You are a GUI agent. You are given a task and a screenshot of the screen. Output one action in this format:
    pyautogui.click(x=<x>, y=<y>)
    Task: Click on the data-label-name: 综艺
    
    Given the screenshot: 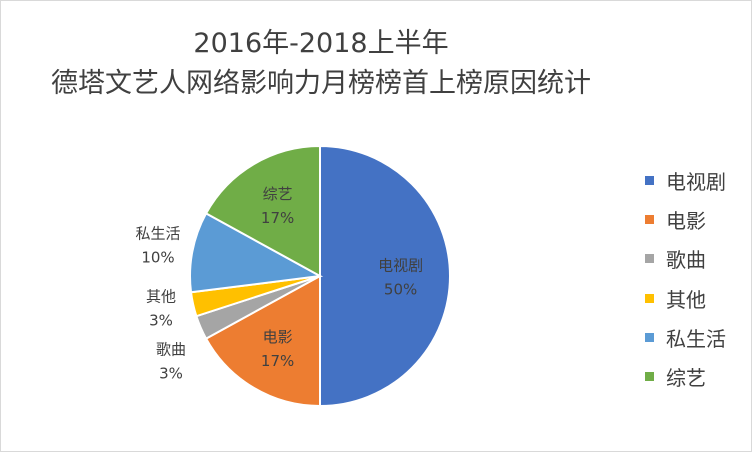 What is the action you would take?
    pyautogui.click(x=278, y=194)
    